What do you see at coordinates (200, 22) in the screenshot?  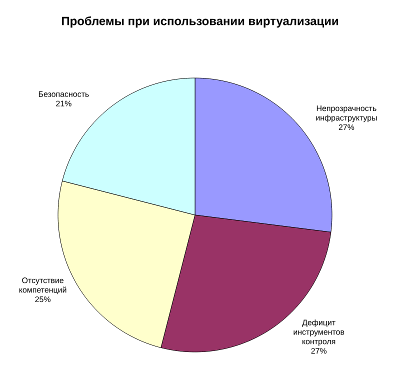 I see `chart-title: Проблемы при использовании виртуализации` at bounding box center [200, 22].